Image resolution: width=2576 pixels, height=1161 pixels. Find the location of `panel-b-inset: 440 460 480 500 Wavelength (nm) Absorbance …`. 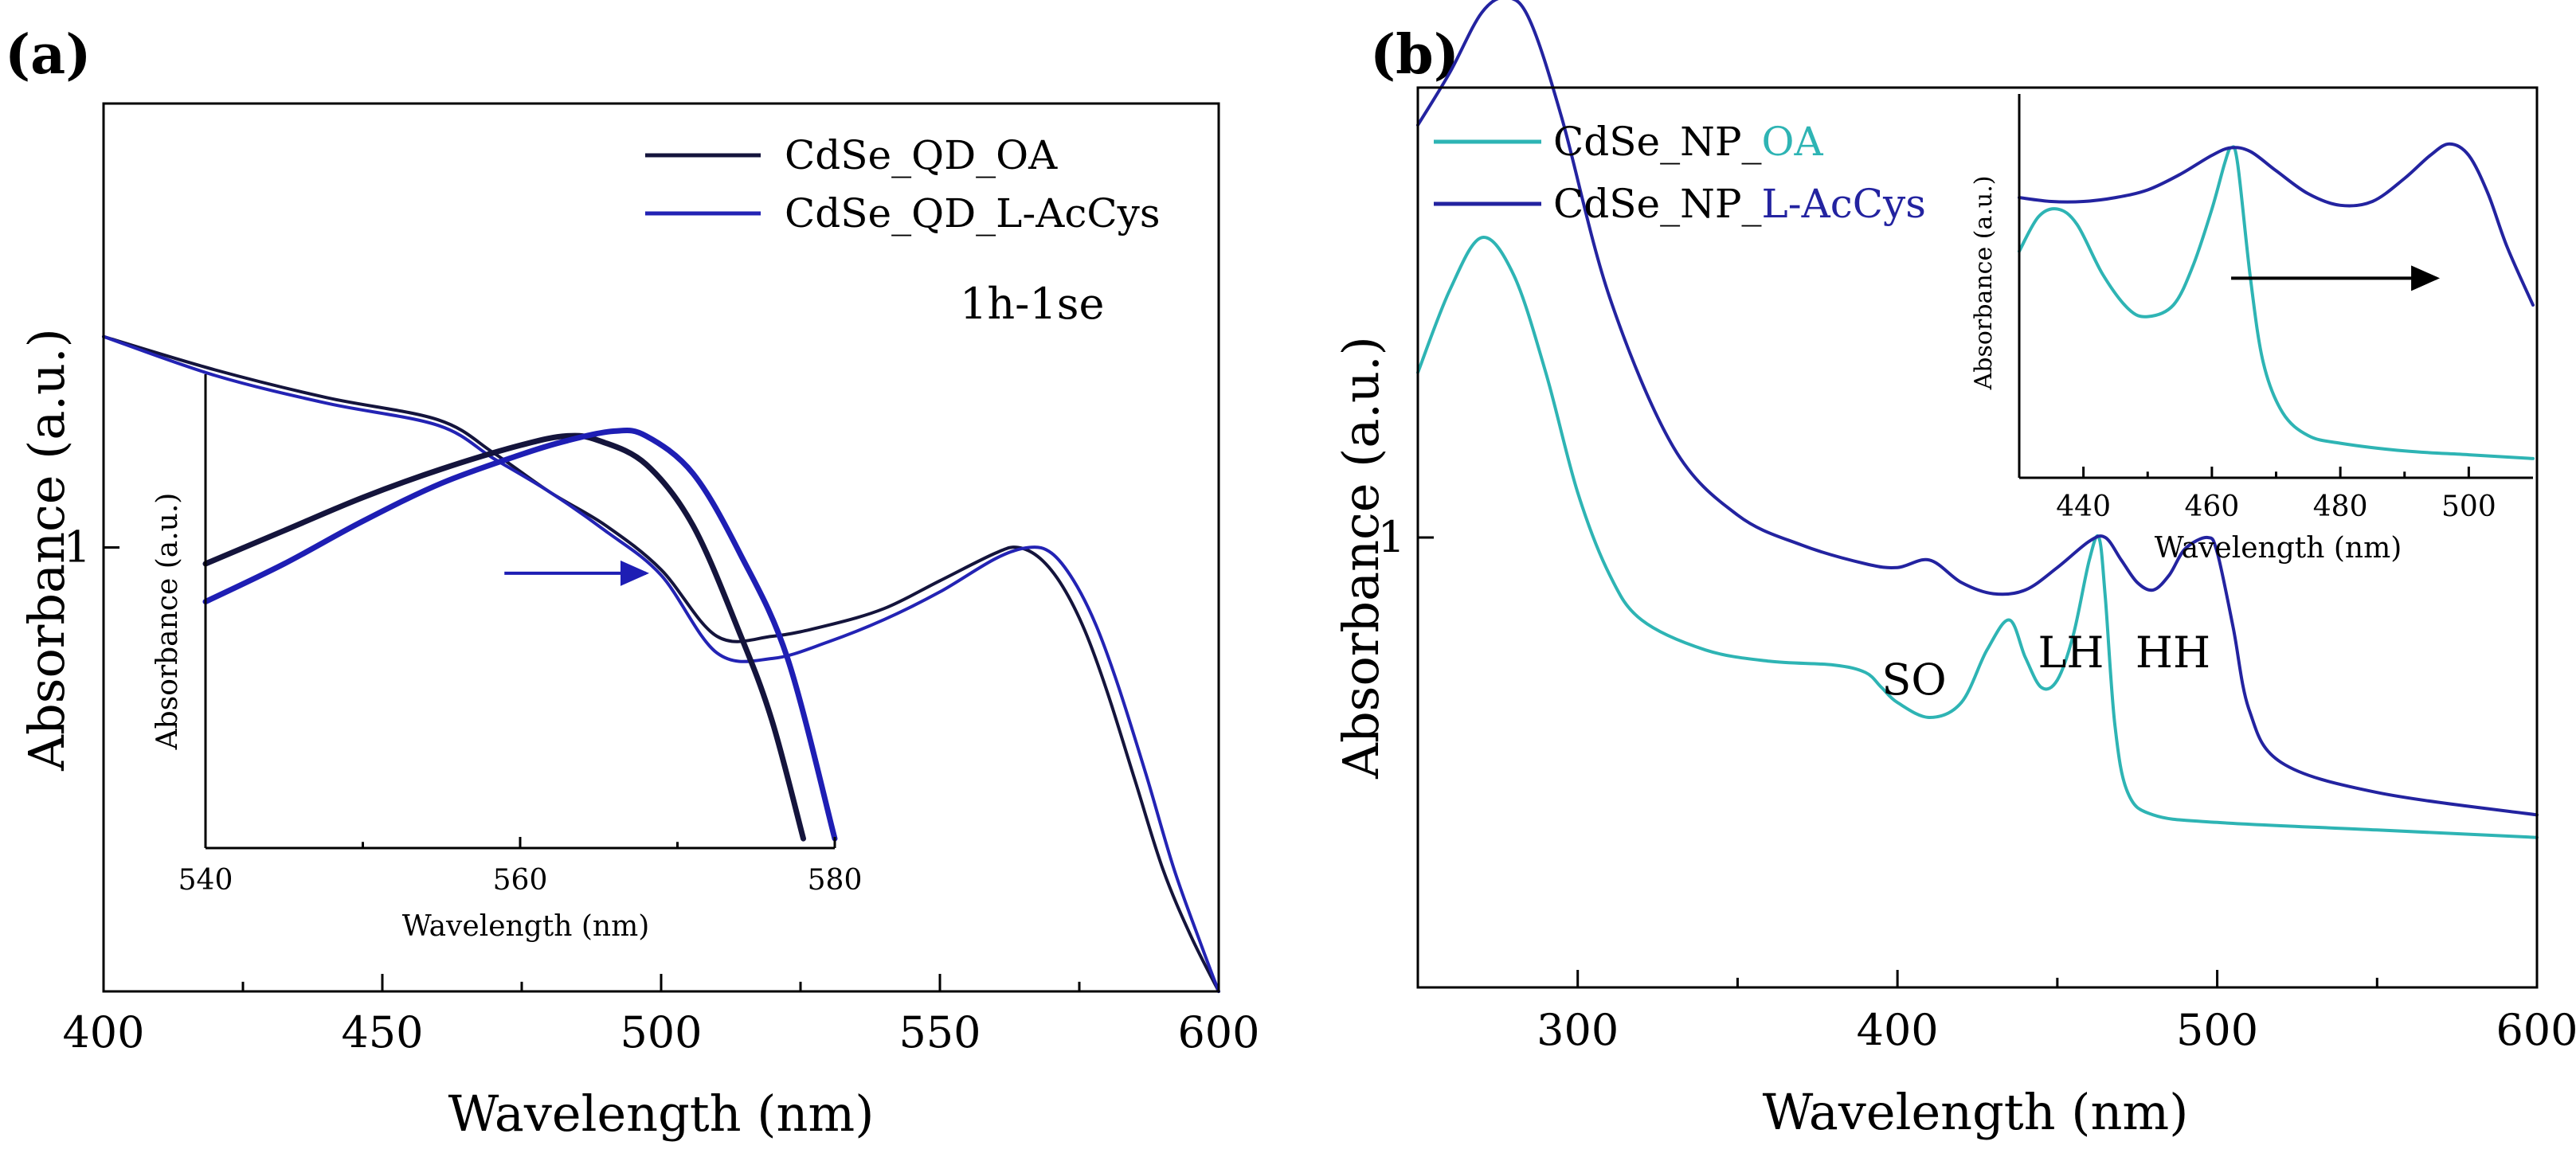

panel-b-inset: 440 460 480 500 Wavelength (nm) Absorbance … is located at coordinates (2252, 329).